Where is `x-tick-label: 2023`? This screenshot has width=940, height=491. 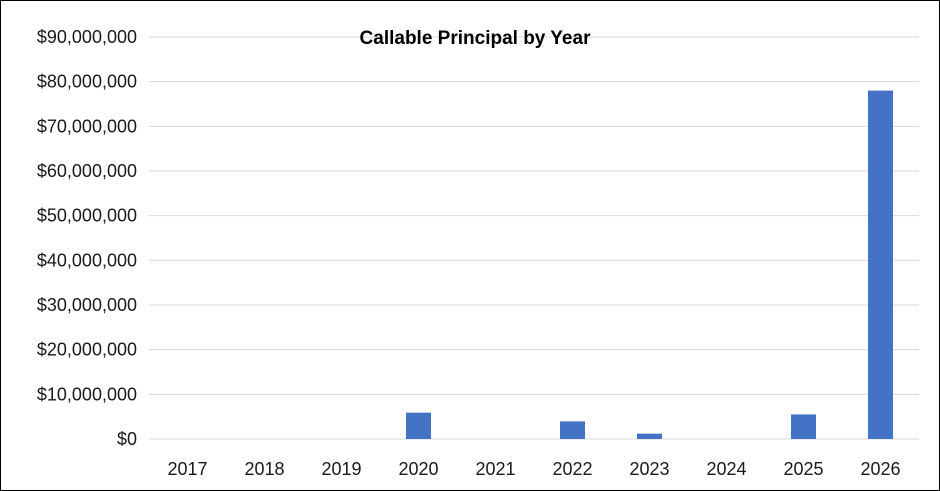
x-tick-label: 2023 is located at coordinates (649, 469).